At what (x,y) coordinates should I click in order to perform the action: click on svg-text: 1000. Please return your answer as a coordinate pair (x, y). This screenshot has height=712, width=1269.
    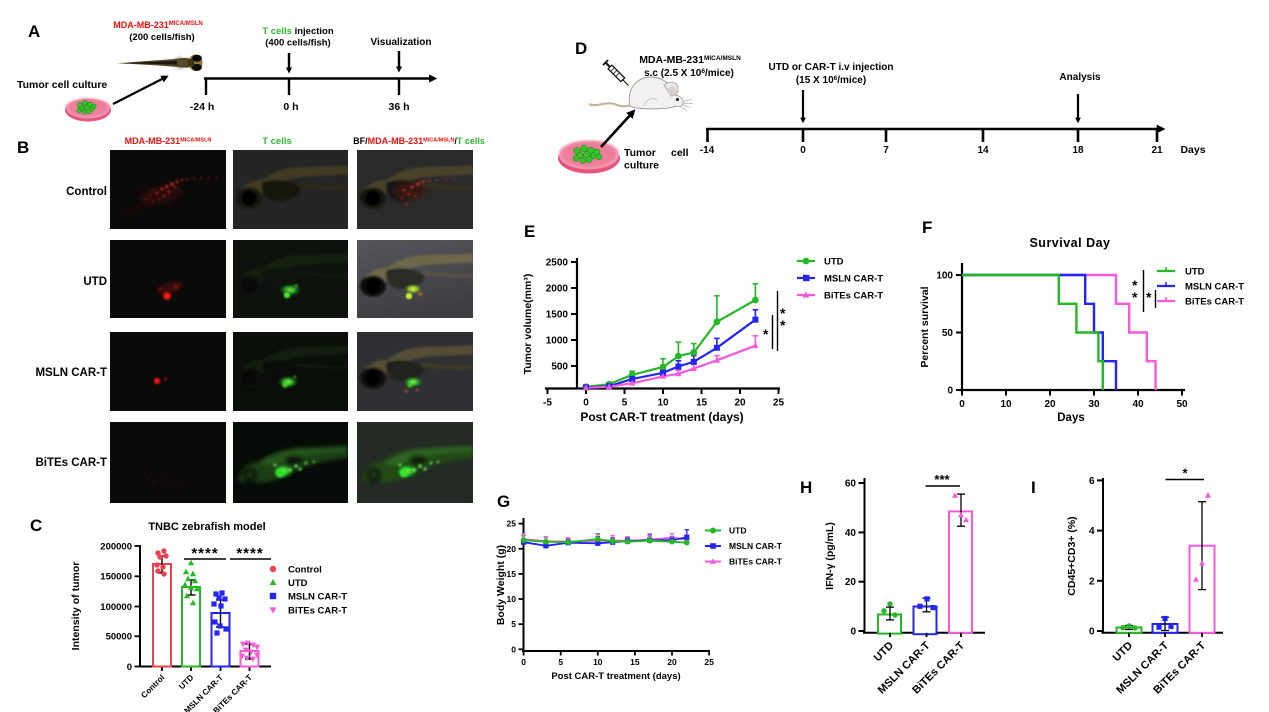
    Looking at the image, I should click on (557, 341).